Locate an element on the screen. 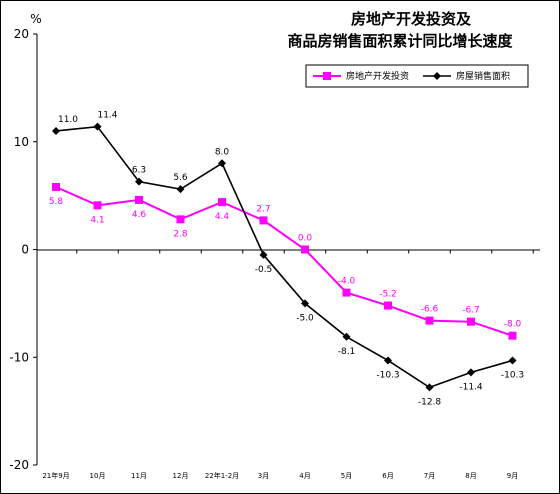 This screenshot has width=560, height=494. legend-marker-investment is located at coordinates (327, 76).